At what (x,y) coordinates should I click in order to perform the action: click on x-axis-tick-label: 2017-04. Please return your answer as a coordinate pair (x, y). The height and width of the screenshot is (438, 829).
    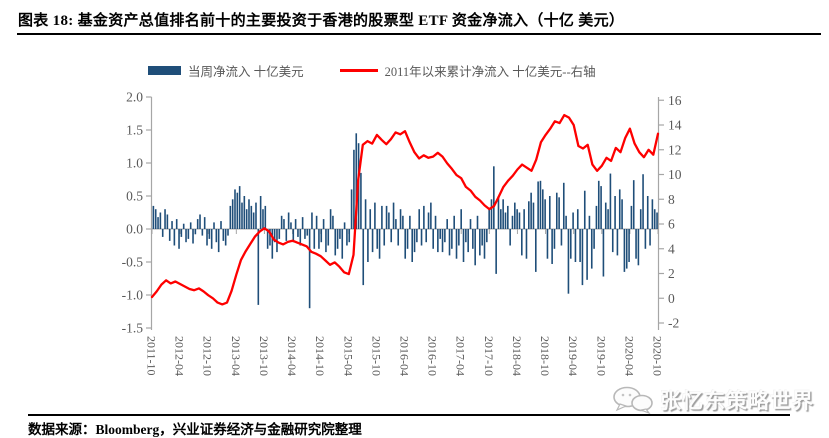
    Looking at the image, I should click on (461, 356).